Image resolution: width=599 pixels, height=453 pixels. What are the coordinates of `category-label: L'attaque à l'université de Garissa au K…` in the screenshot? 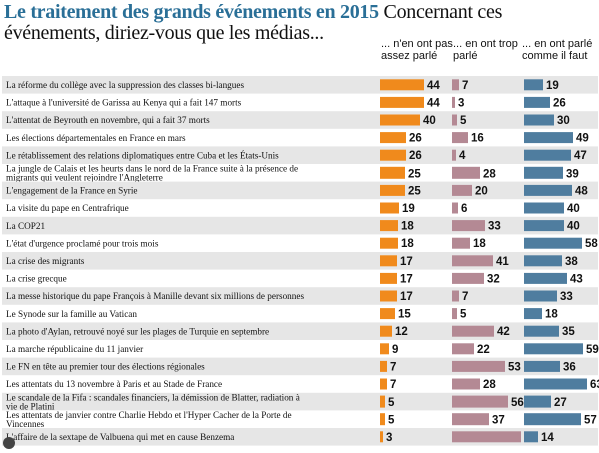 It's located at (124, 103).